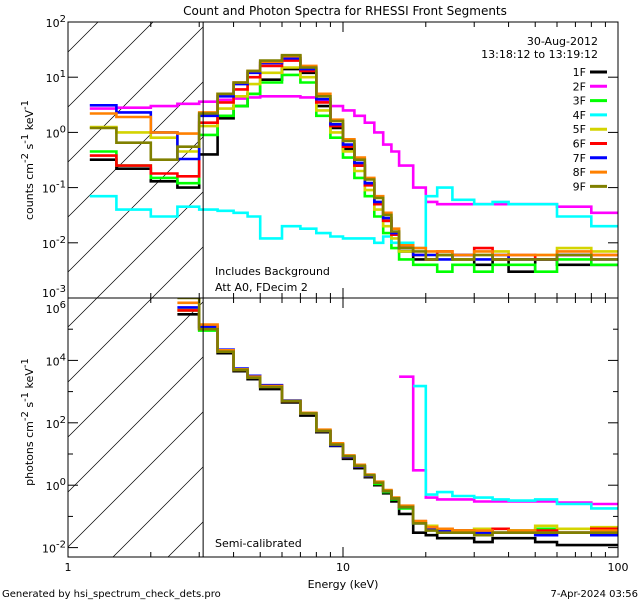 This screenshot has width=640, height=600. I want to click on y-tick-label: 10⁶, so click(56, 308).